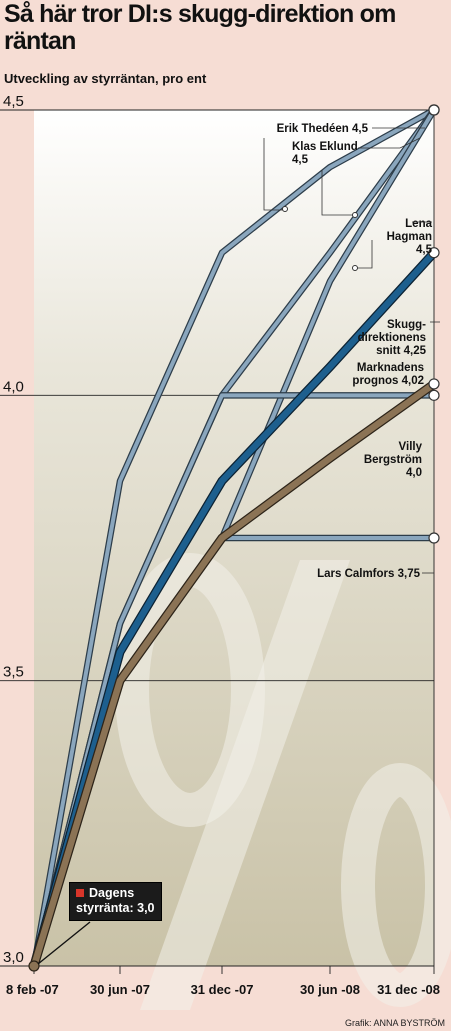 The image size is (451, 1031). What do you see at coordinates (105, 78) in the screenshot?
I see `chart-subtitle: Utveckling av styrräntan, pro ent` at bounding box center [105, 78].